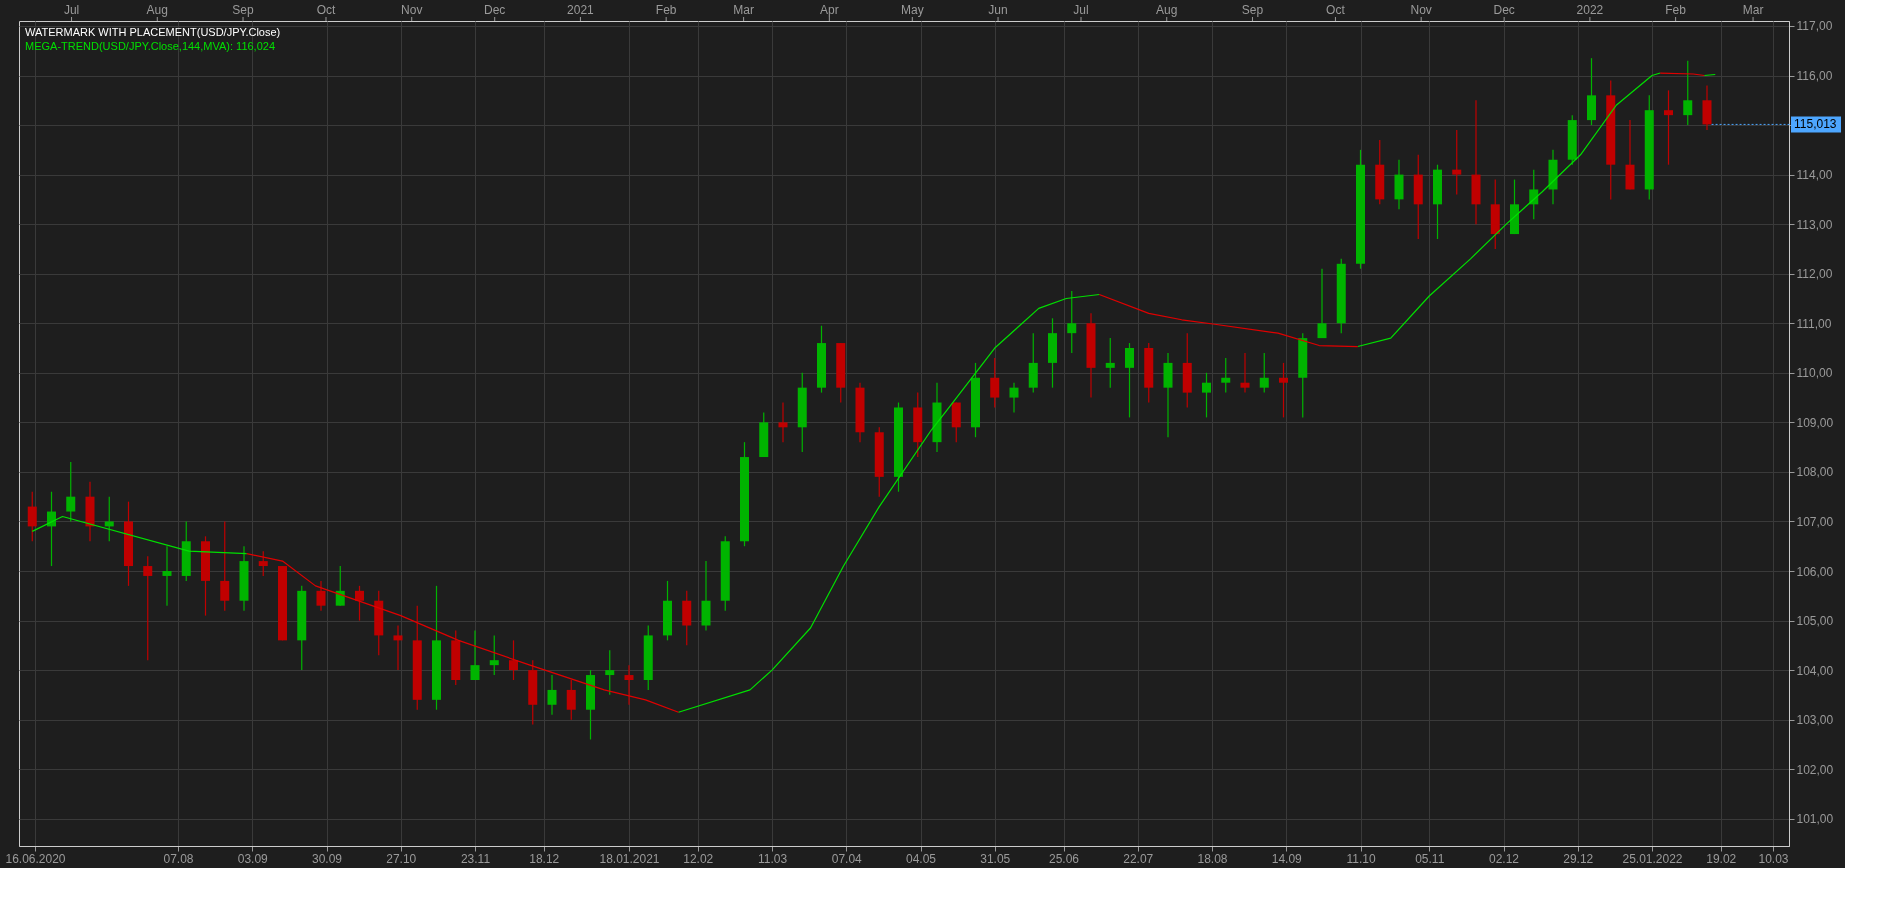 The height and width of the screenshot is (911, 1898). Describe the element at coordinates (1815, 670) in the screenshot. I see `y-tick-label: 104,00` at that location.